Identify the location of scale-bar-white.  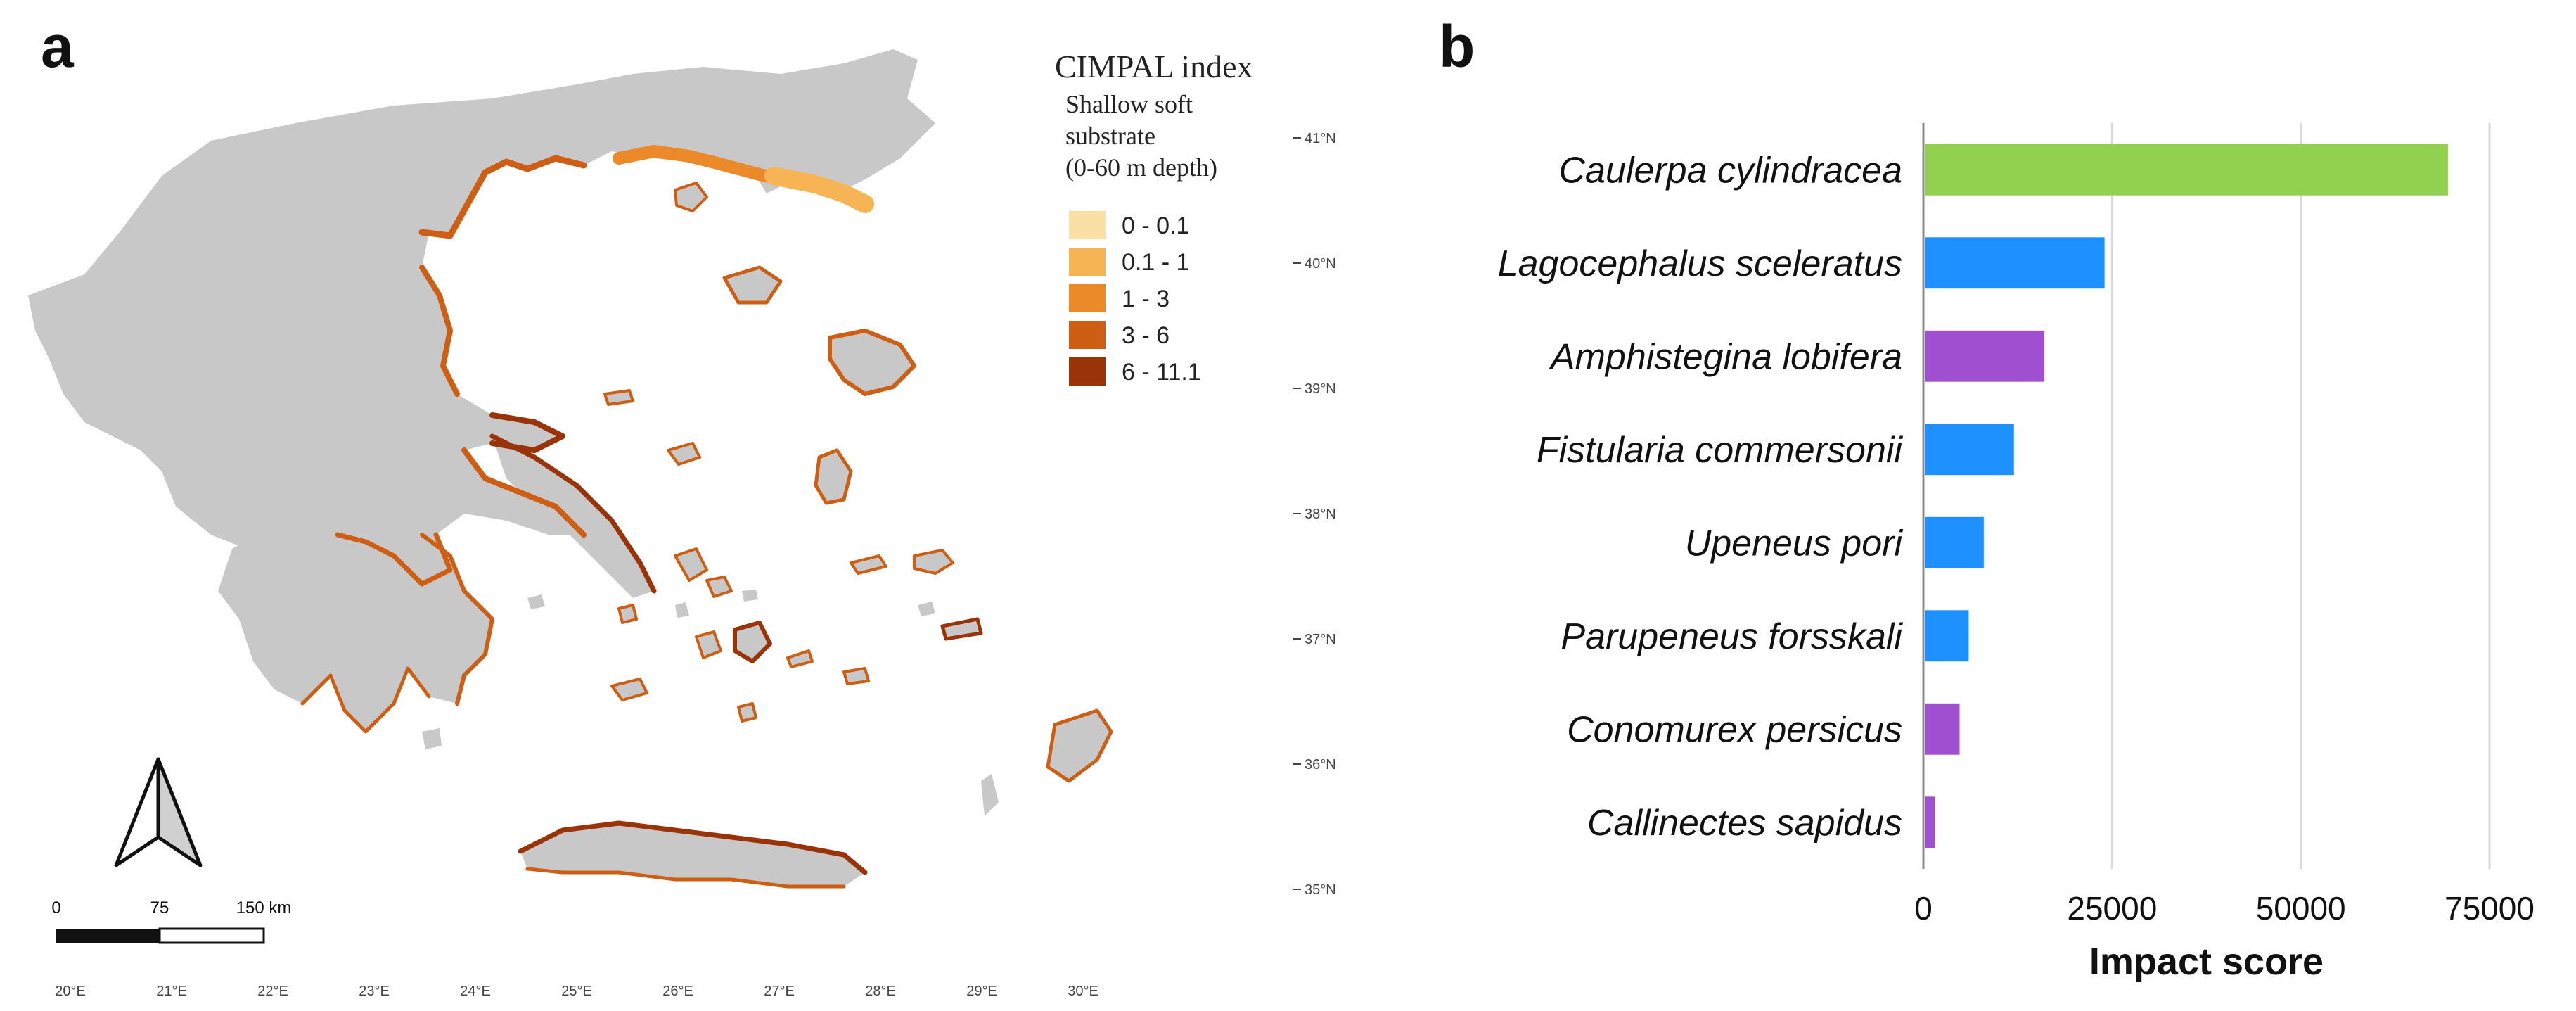
(211, 935).